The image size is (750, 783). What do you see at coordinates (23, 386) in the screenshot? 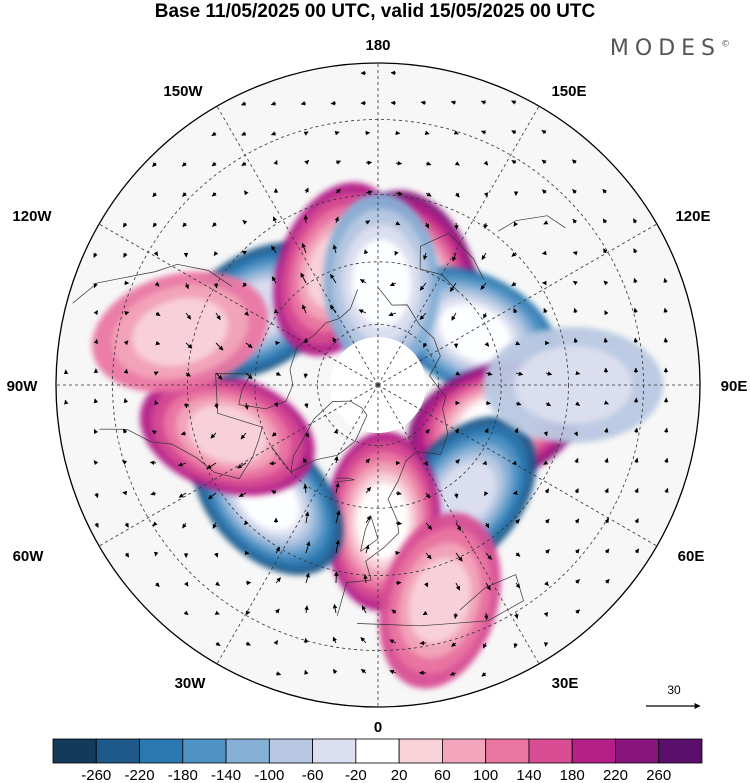
I see `lon-label-90w: 90W` at bounding box center [23, 386].